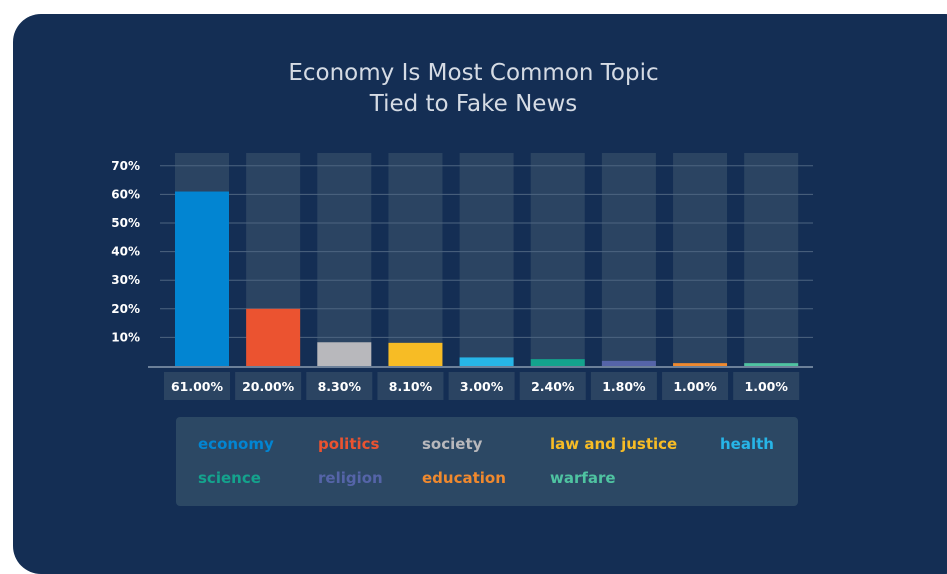  What do you see at coordinates (229, 478) in the screenshot?
I see `legend-item-science: science` at bounding box center [229, 478].